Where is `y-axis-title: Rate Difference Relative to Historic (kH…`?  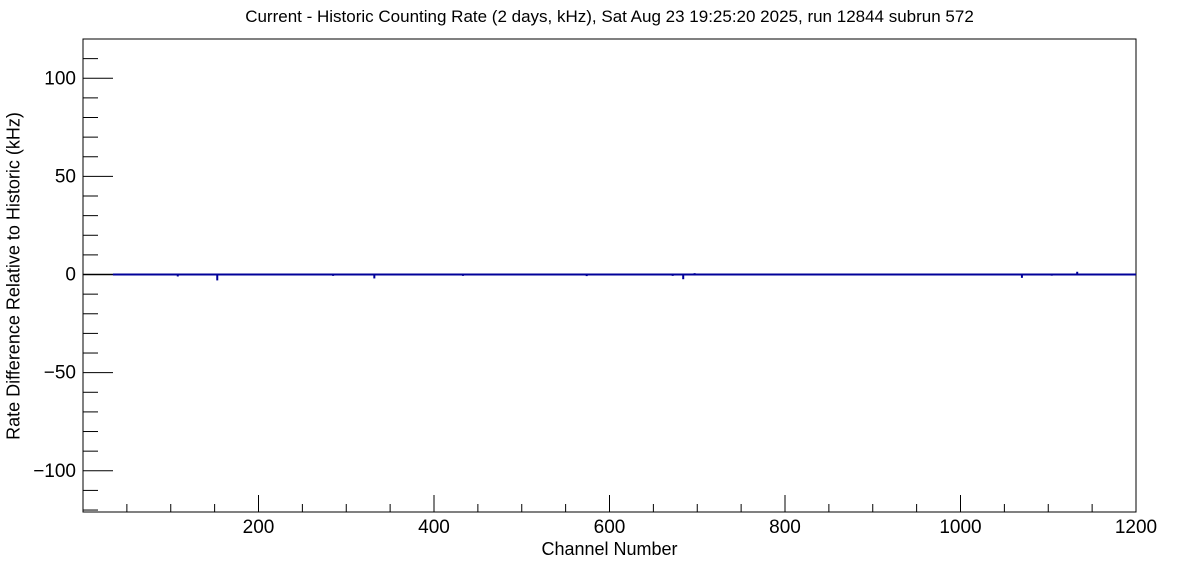
y-axis-title: Rate Difference Relative to Historic (kH… is located at coordinates (13, 276).